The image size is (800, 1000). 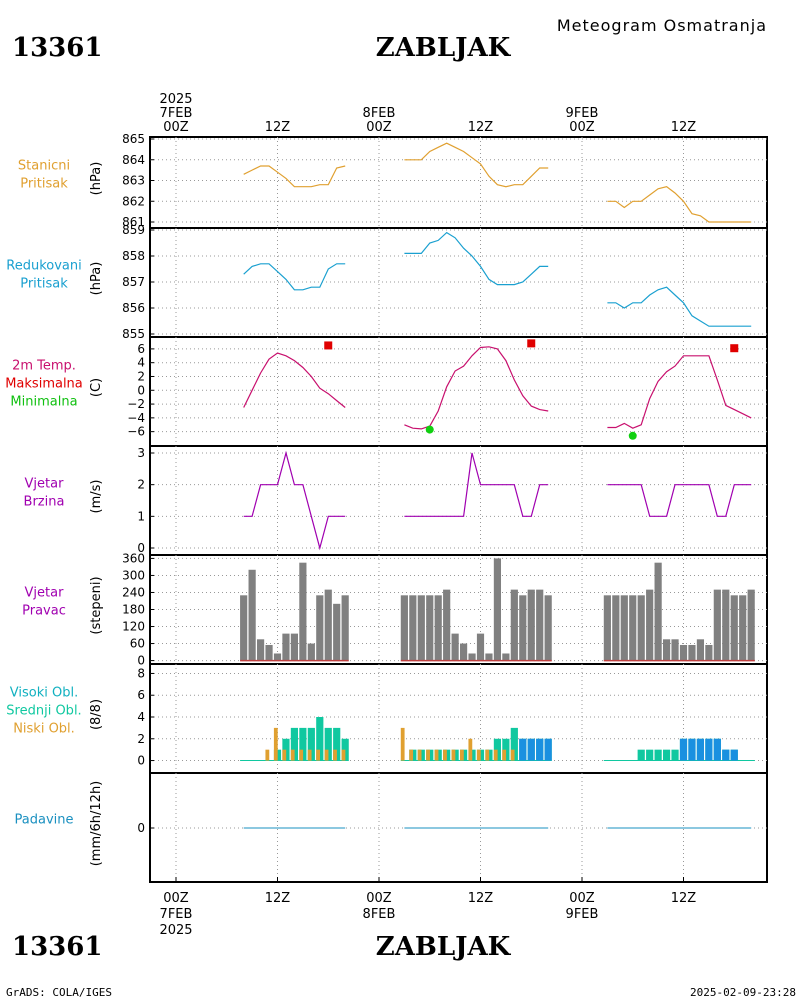 What do you see at coordinates (662, 25) in the screenshot?
I see `subtitle: Meteogram Osmatranja` at bounding box center [662, 25].